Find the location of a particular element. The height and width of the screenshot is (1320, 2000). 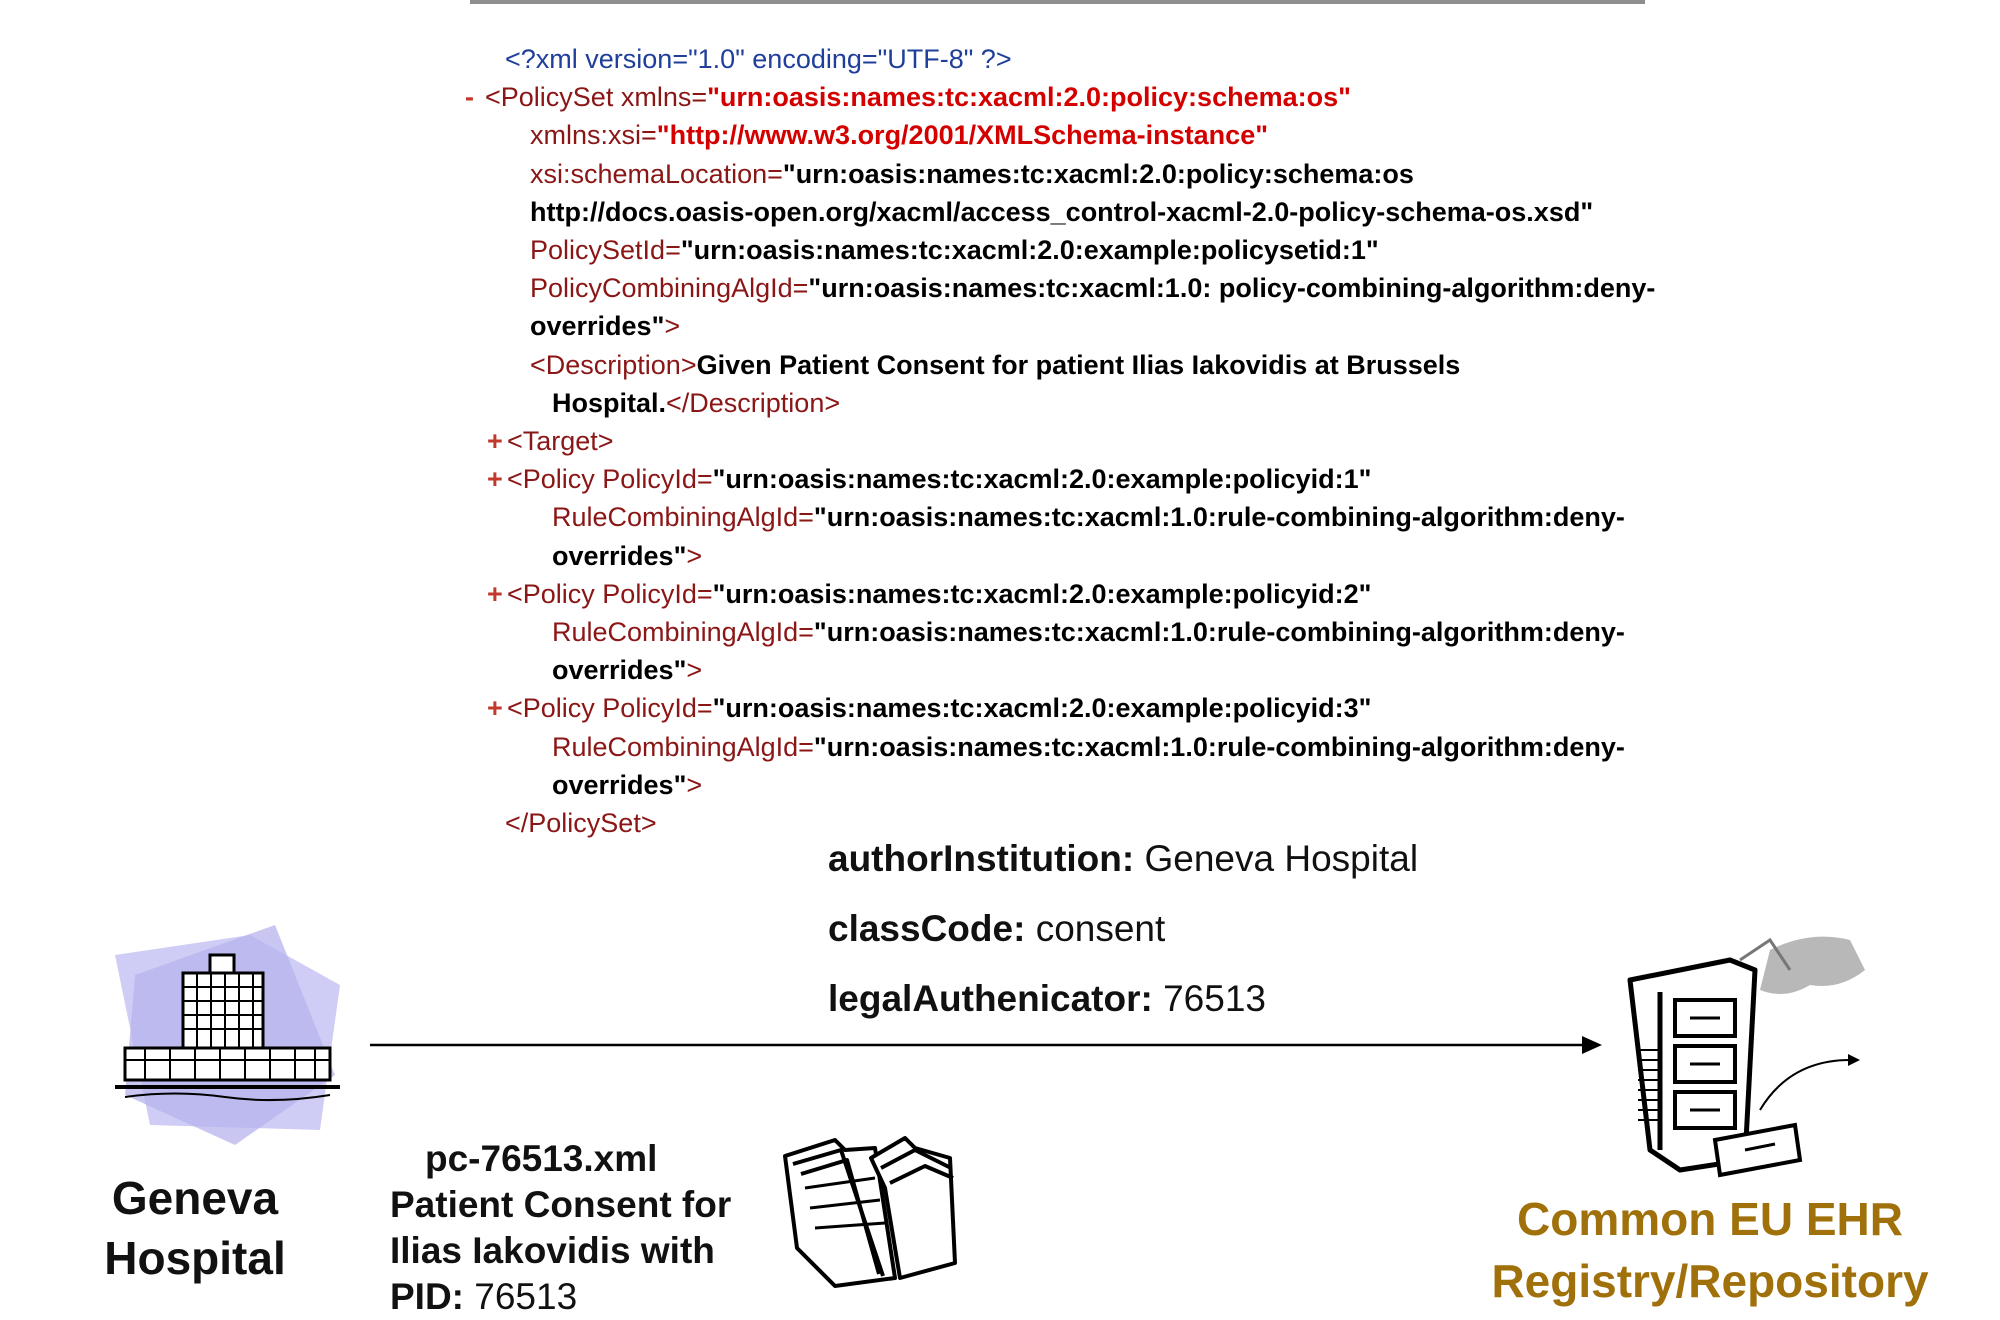

xml-token: xmlns= is located at coordinates (664, 97).